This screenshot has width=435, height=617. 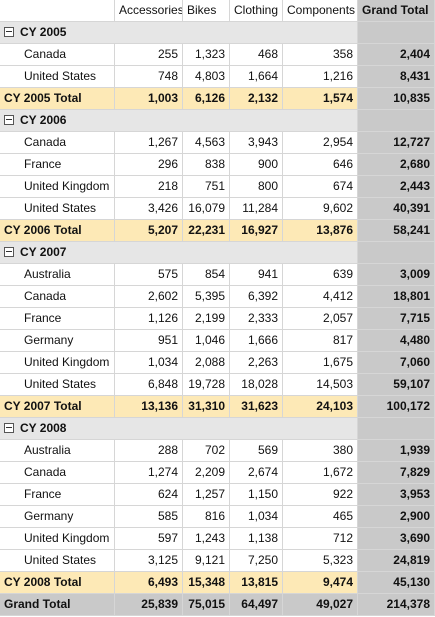 I want to click on value-cell: 12,727, so click(x=396, y=143).